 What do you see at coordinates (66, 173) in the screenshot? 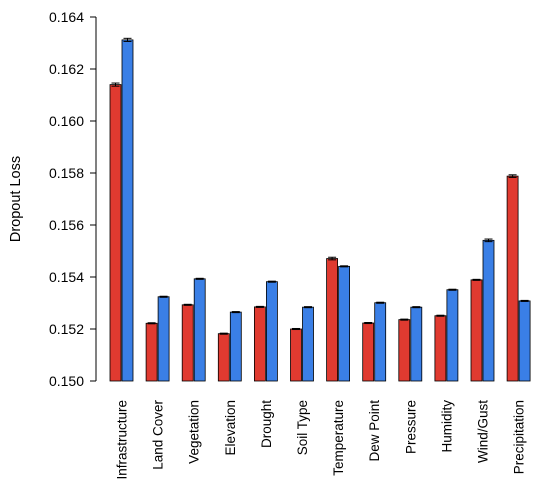
I see `y-tick-label: 0.158` at bounding box center [66, 173].